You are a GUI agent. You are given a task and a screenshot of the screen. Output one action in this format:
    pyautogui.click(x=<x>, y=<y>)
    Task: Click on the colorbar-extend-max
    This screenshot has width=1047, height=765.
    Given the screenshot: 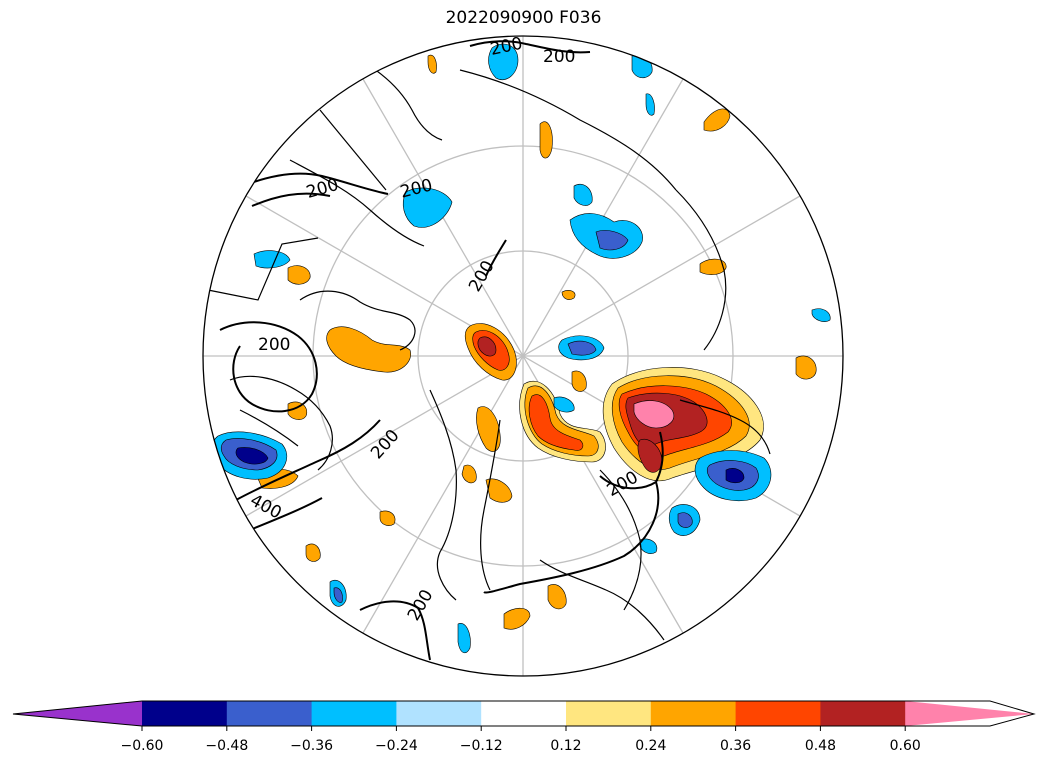 What is the action you would take?
    pyautogui.click(x=969, y=713)
    